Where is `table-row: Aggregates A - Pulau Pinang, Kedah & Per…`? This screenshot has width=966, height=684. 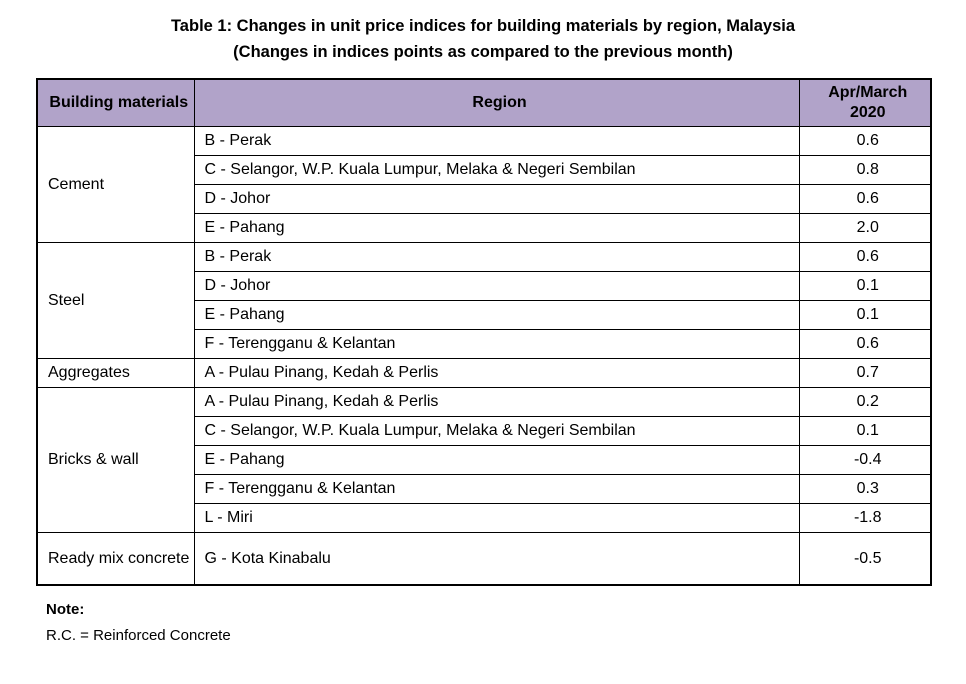
table-row: Aggregates A - Pulau Pinang, Kedah & Per… is located at coordinates (484, 373).